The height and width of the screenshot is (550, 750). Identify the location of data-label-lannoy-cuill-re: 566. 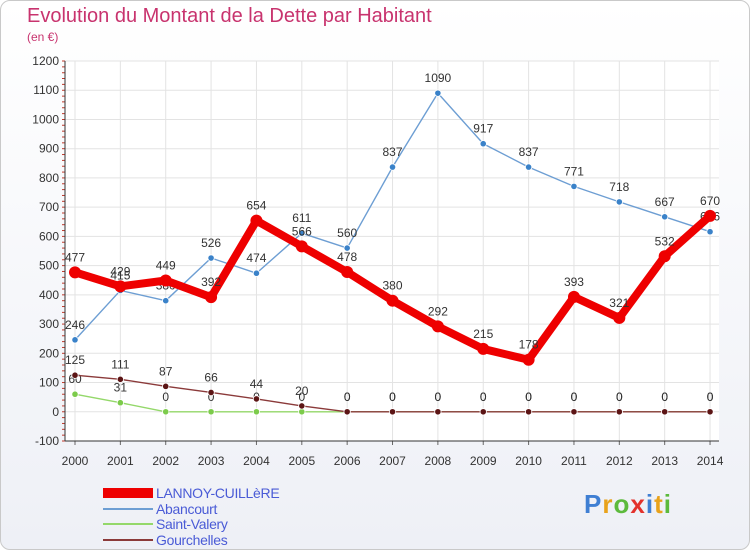
(302, 231).